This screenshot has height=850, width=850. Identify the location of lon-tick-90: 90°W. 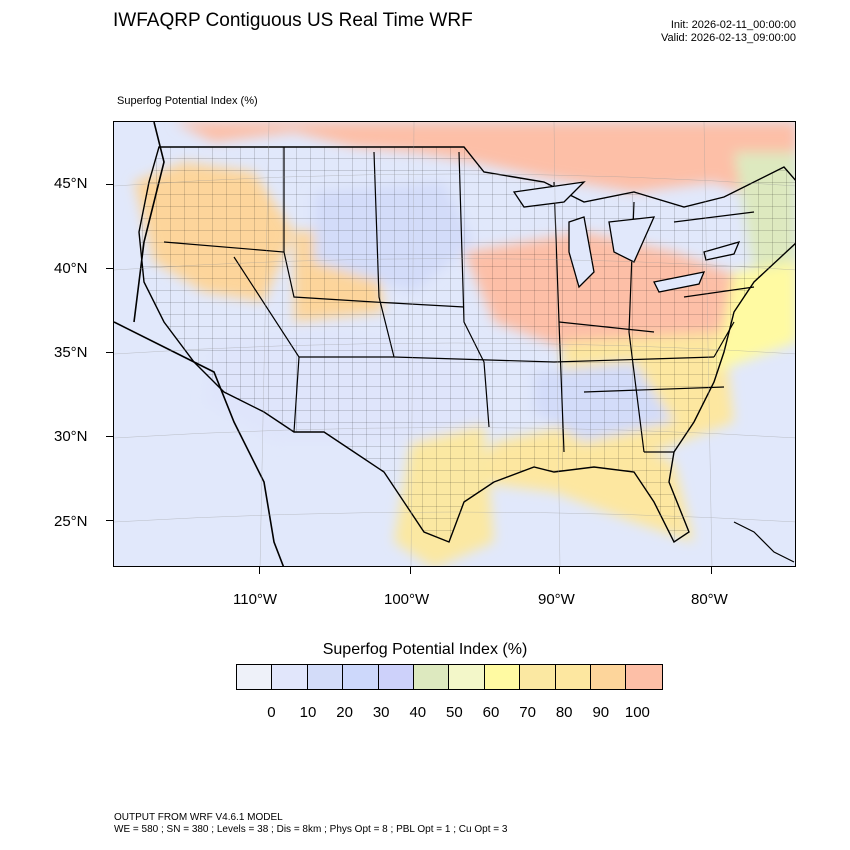
(556, 599).